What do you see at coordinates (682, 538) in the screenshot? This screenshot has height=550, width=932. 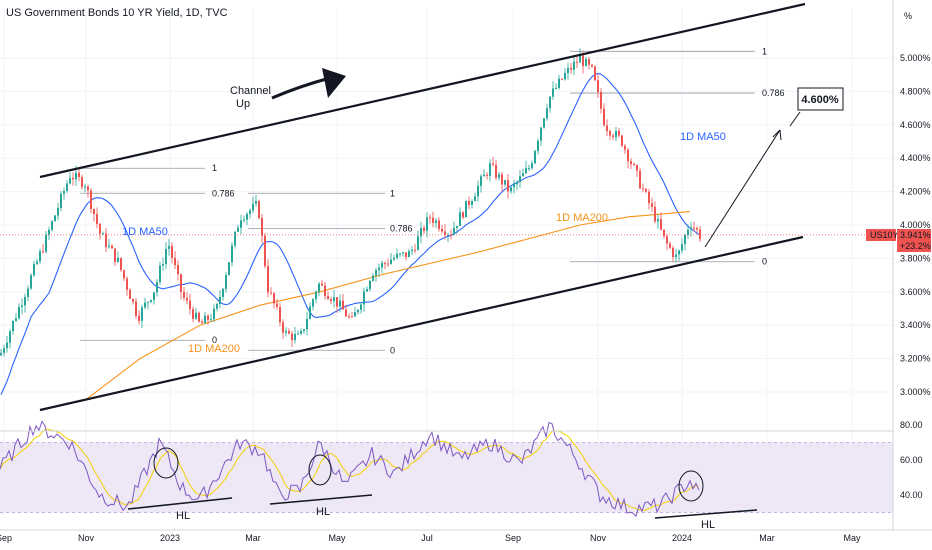 I see `x-tick-label: 2024` at bounding box center [682, 538].